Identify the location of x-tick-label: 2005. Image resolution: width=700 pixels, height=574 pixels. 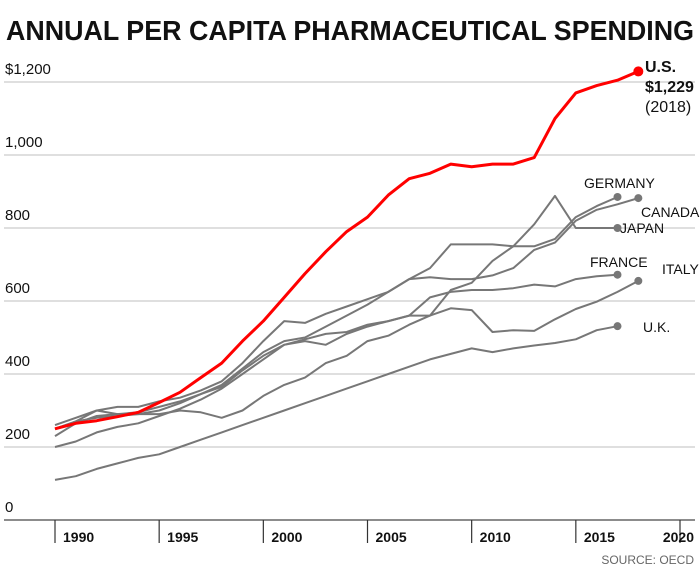
(391, 537).